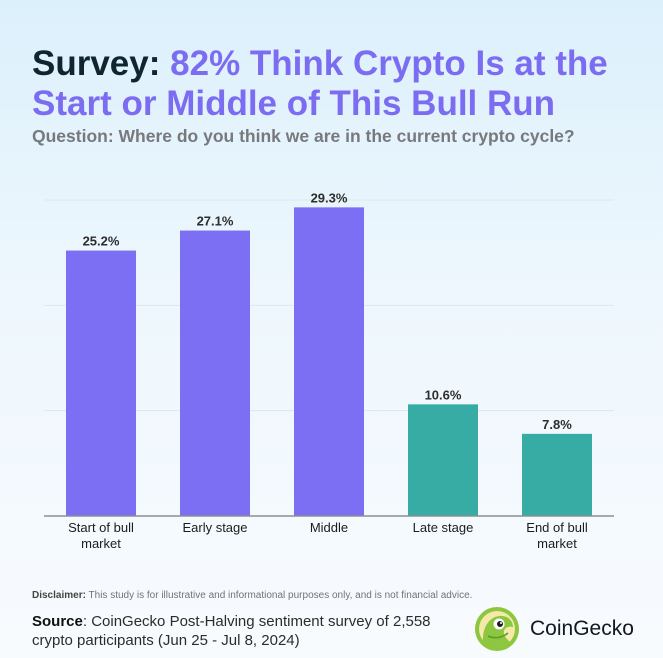 This screenshot has height=658, width=663. What do you see at coordinates (329, 197) in the screenshot?
I see `value-label-2: 29.3%` at bounding box center [329, 197].